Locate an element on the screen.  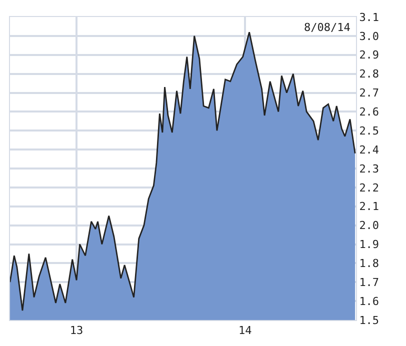
y-tick-label: 1.9 is located at coordinates (369, 245).